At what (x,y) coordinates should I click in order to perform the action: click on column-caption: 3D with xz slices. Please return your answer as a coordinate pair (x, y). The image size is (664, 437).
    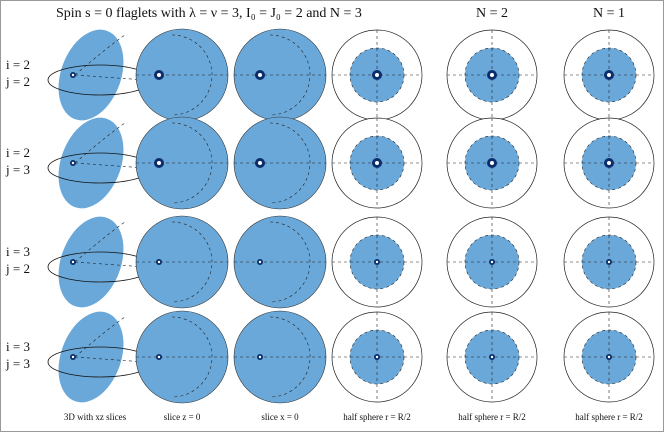
    Looking at the image, I should click on (95, 417).